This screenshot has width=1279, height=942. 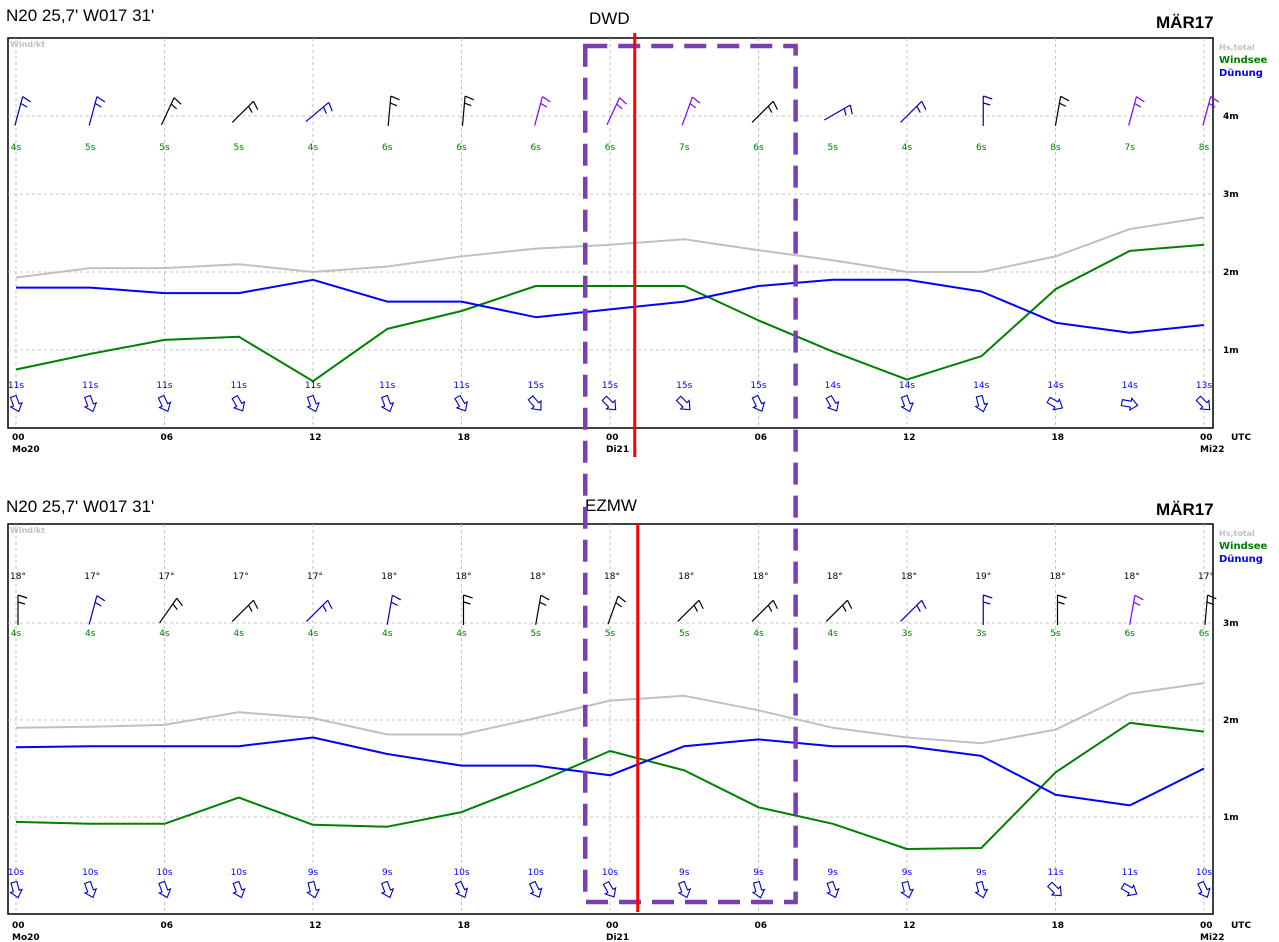 I want to click on model-title-dwd: DWD, so click(x=609, y=18).